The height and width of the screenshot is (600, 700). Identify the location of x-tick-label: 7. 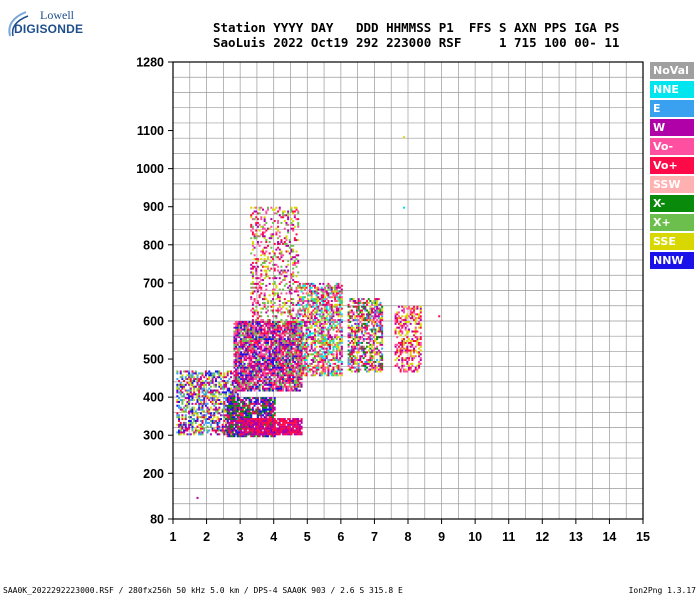
(374, 537).